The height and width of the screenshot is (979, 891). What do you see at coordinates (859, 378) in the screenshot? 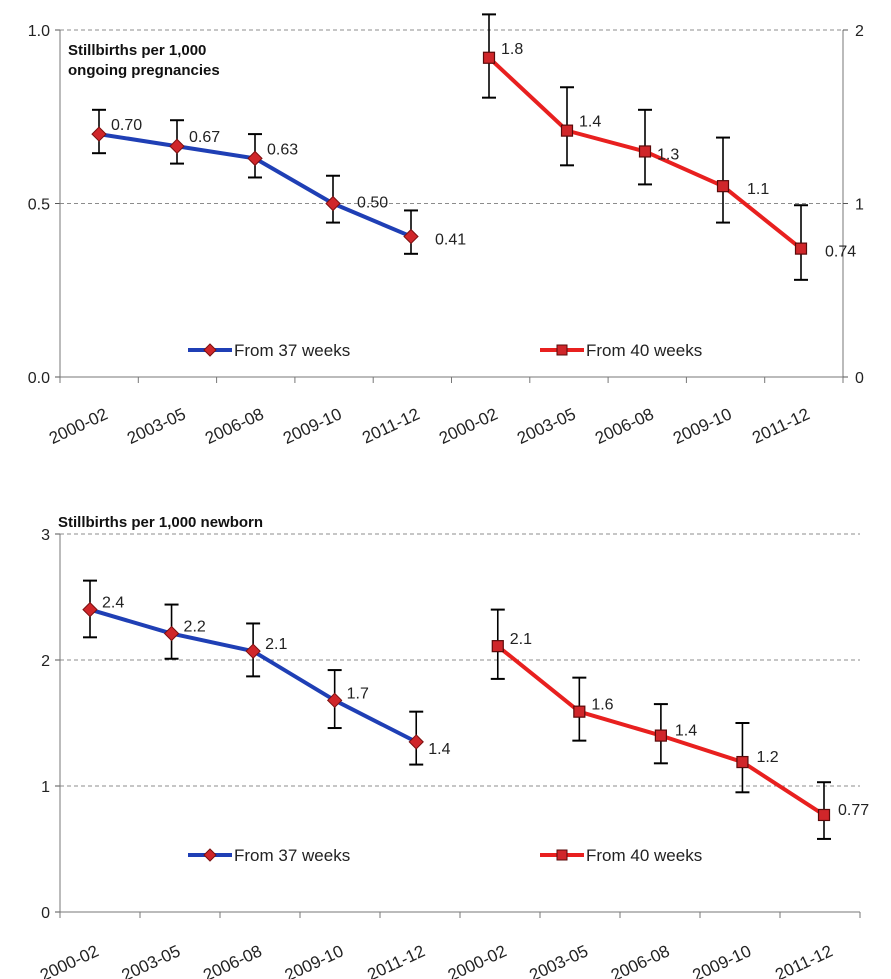
I see `right-tick-label: 0` at bounding box center [859, 378].